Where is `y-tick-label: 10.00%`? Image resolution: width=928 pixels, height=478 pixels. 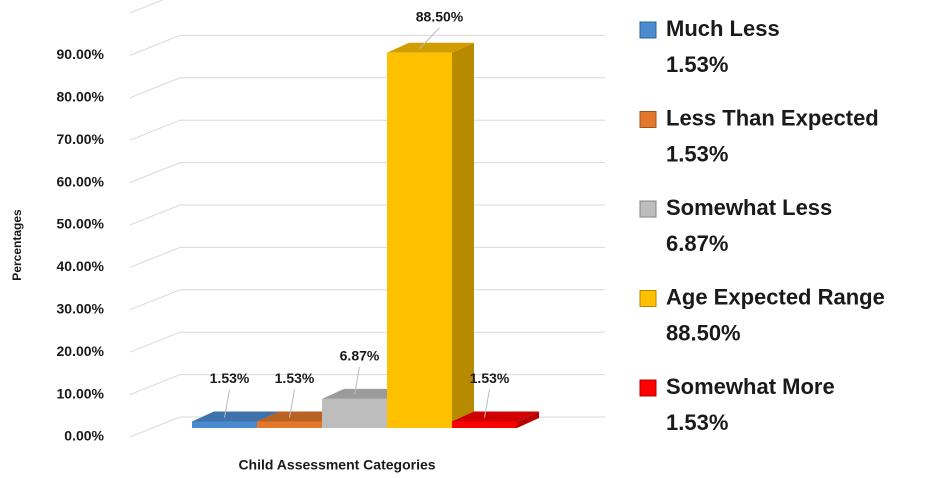 y-tick-label: 10.00% is located at coordinates (81, 393).